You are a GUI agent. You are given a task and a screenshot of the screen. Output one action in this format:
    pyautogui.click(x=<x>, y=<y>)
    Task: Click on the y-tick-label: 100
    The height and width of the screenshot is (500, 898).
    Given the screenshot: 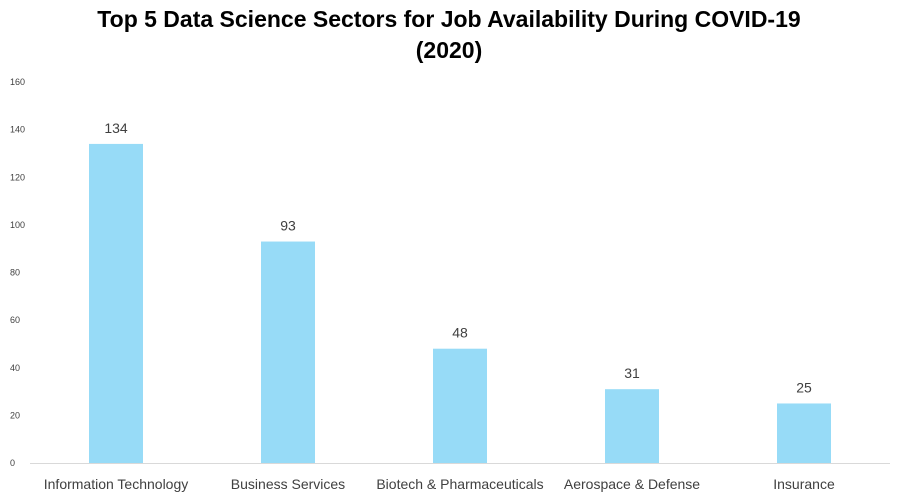 What is the action you would take?
    pyautogui.click(x=17, y=225)
    